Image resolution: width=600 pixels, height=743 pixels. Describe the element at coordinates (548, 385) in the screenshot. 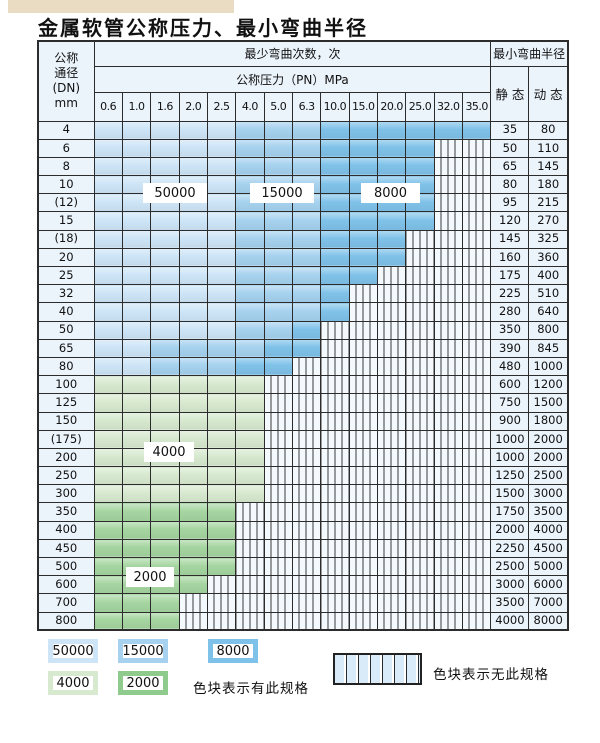

I see `dynamic-radius-cell: 1200` at that location.